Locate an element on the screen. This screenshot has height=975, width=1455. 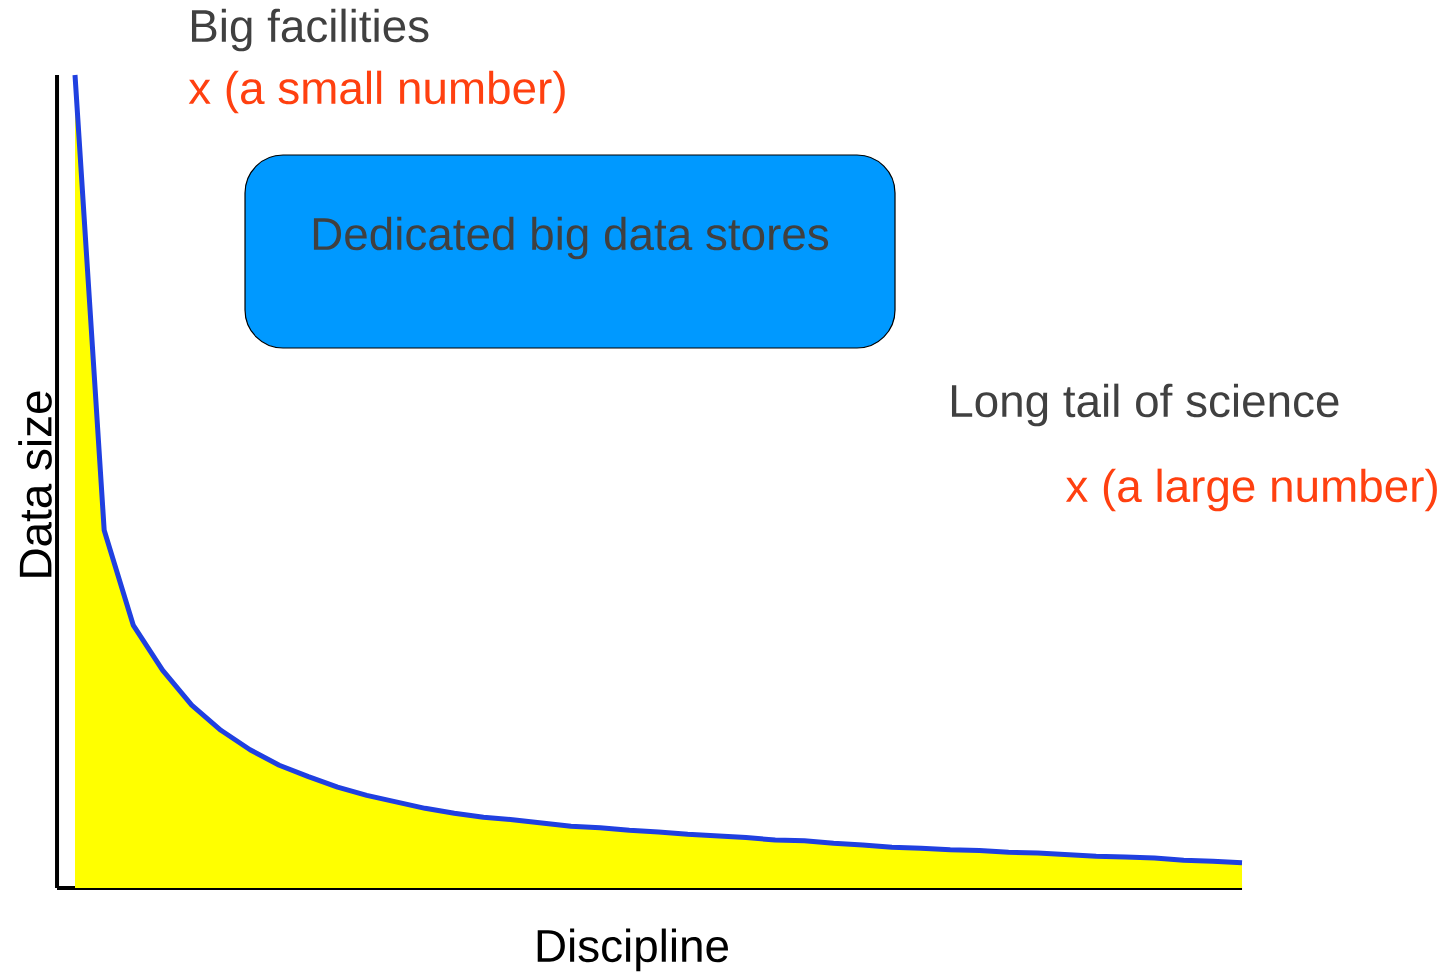
annotation: Long tail of science is located at coordinates (1145, 405).